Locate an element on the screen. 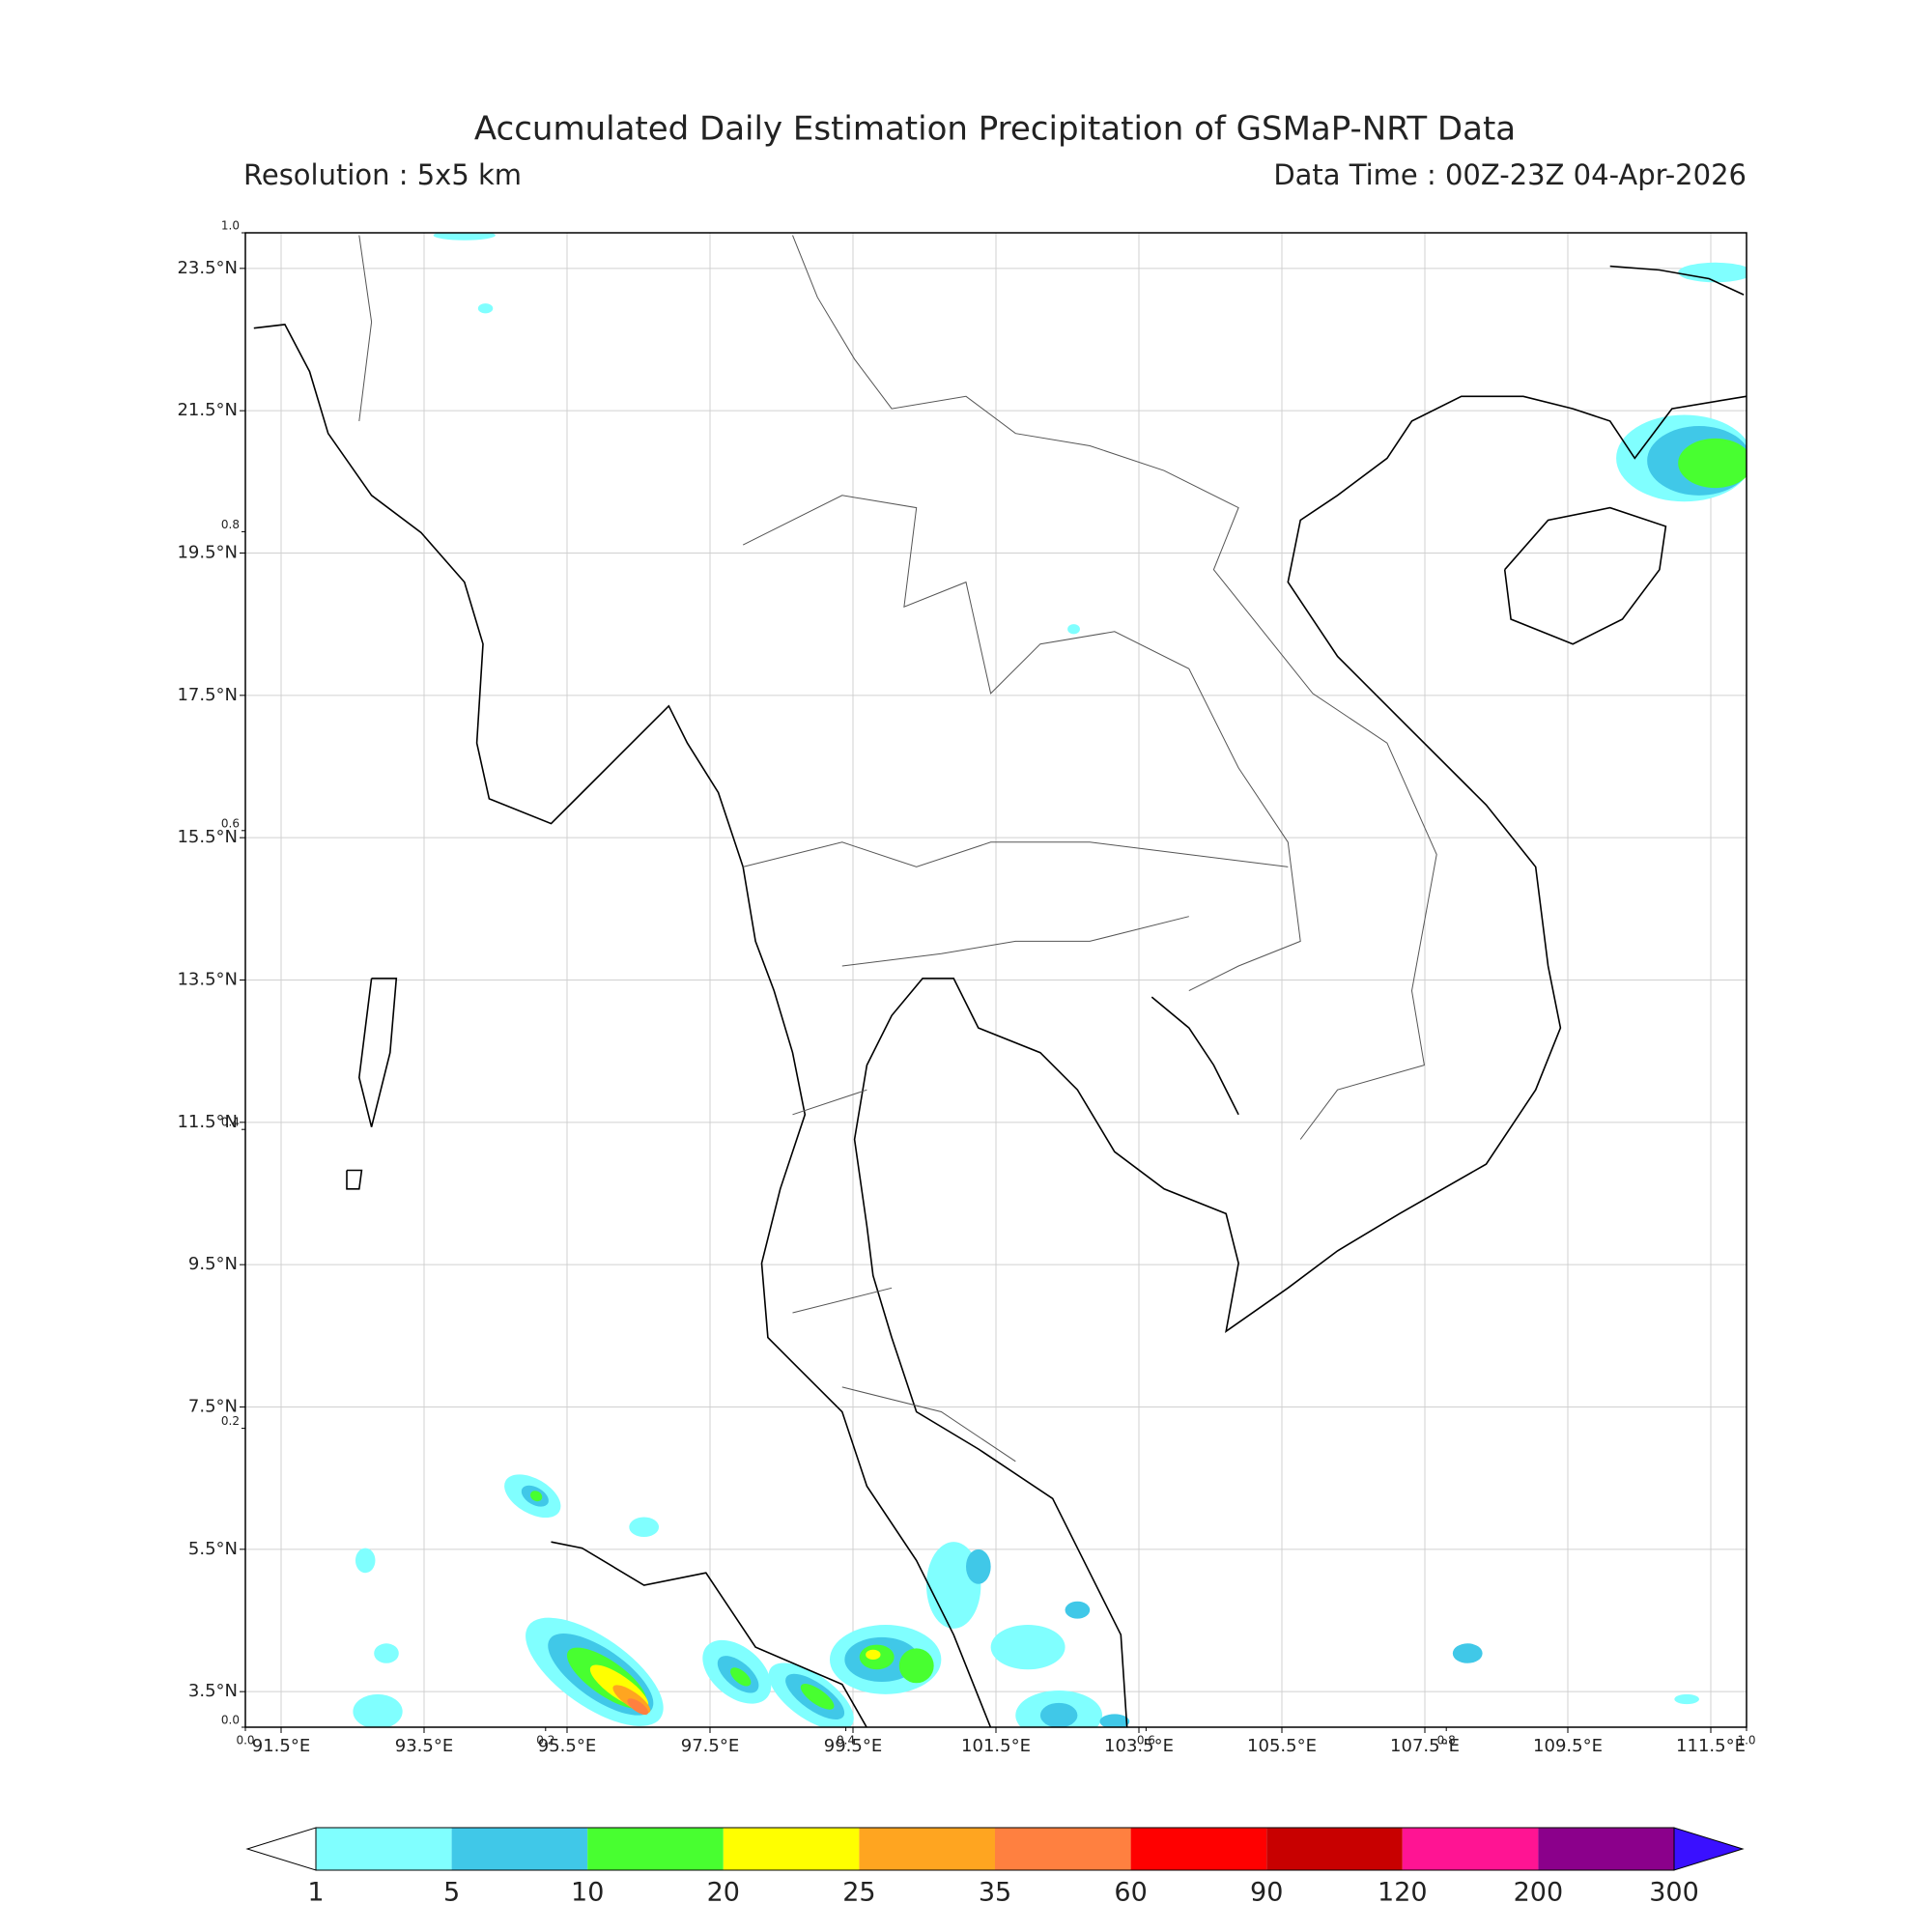 The image size is (1932, 1932). y-tick-label: 21.5°N is located at coordinates (207, 410).